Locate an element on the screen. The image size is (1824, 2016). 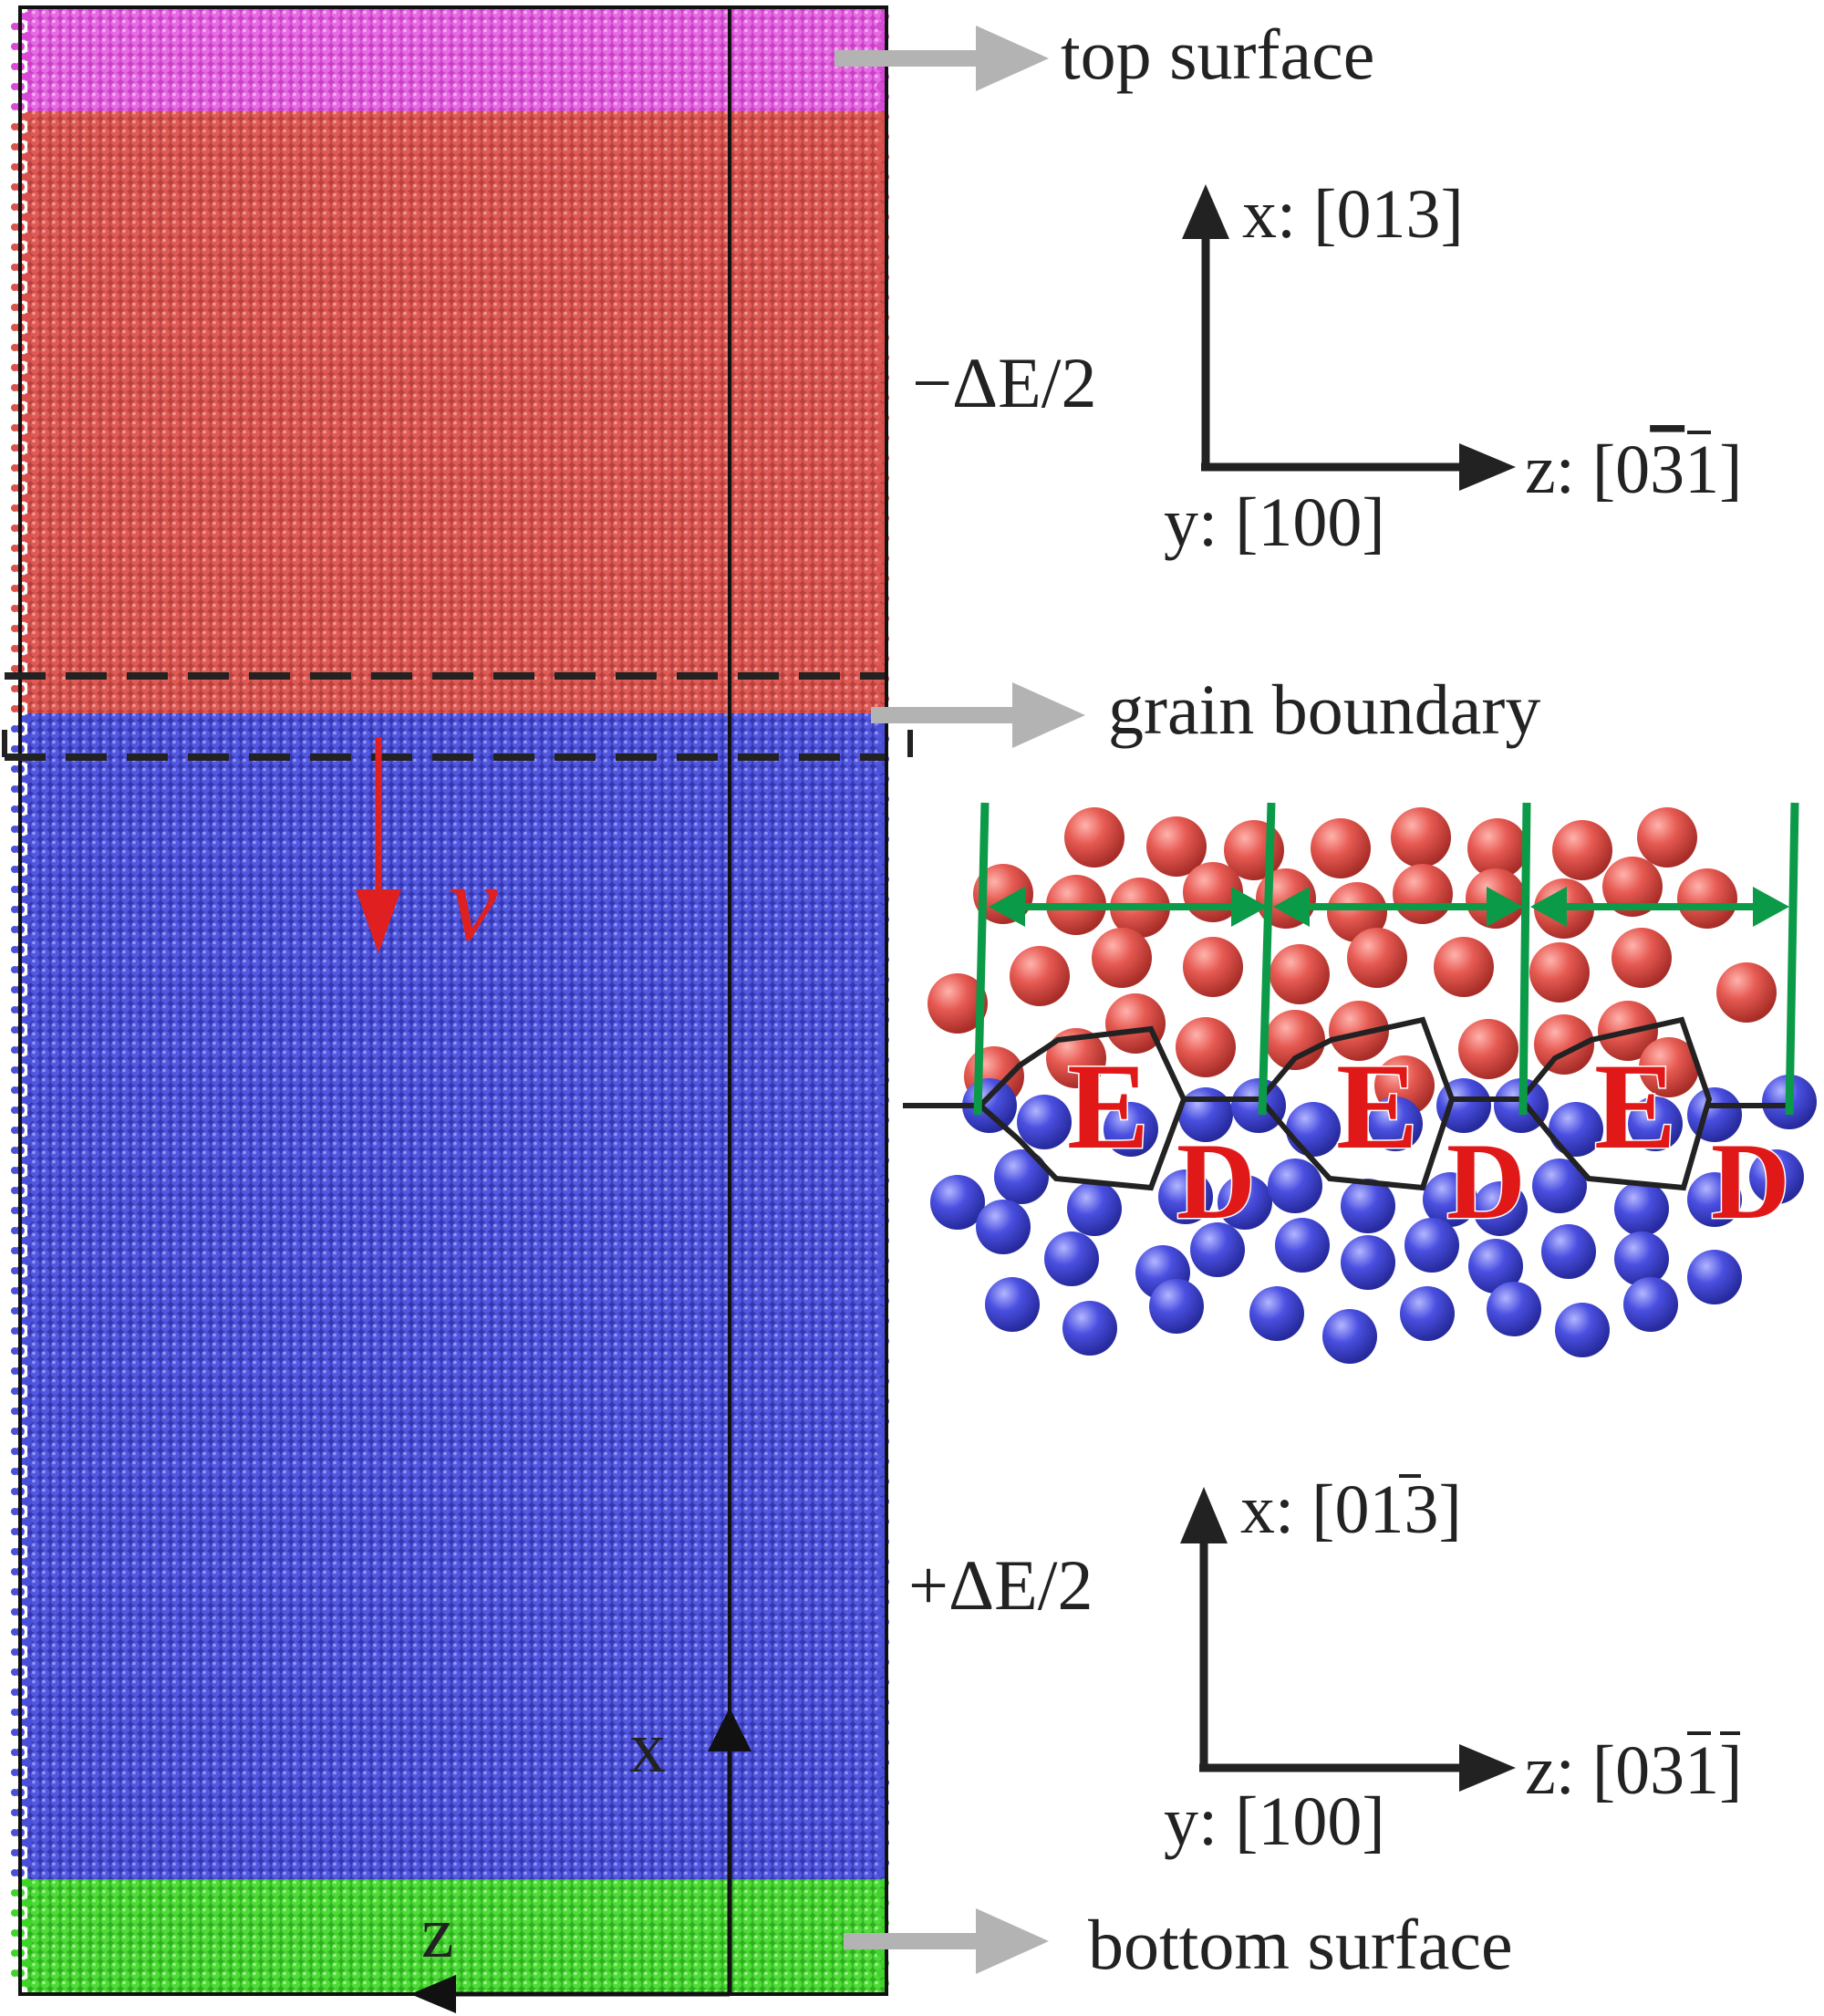
upper-z-direction-label: z: [031] is located at coordinates (1634, 469).